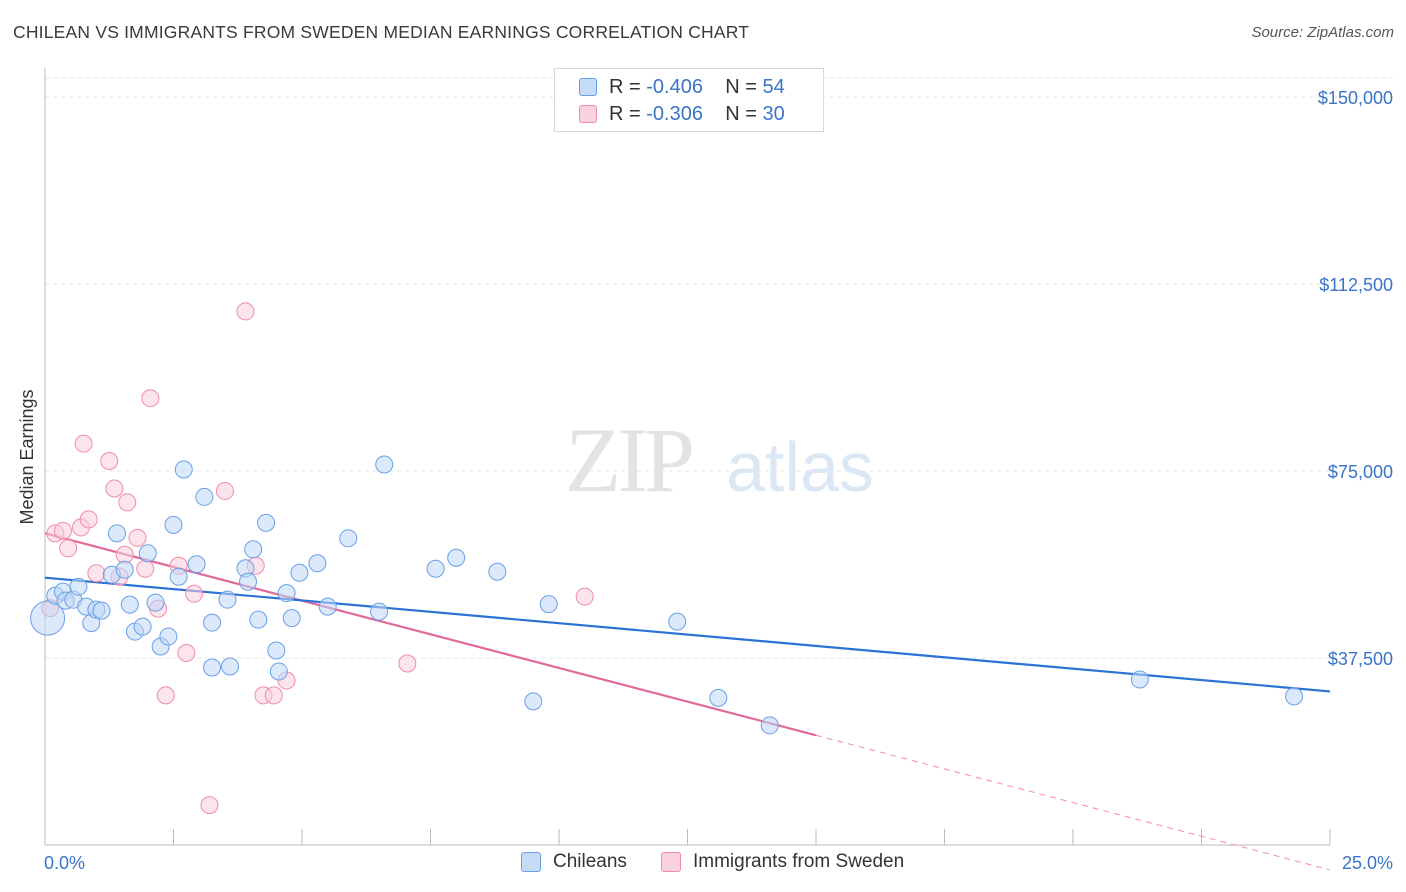  I want to click on legend-r-label: R =, so click(625, 113).